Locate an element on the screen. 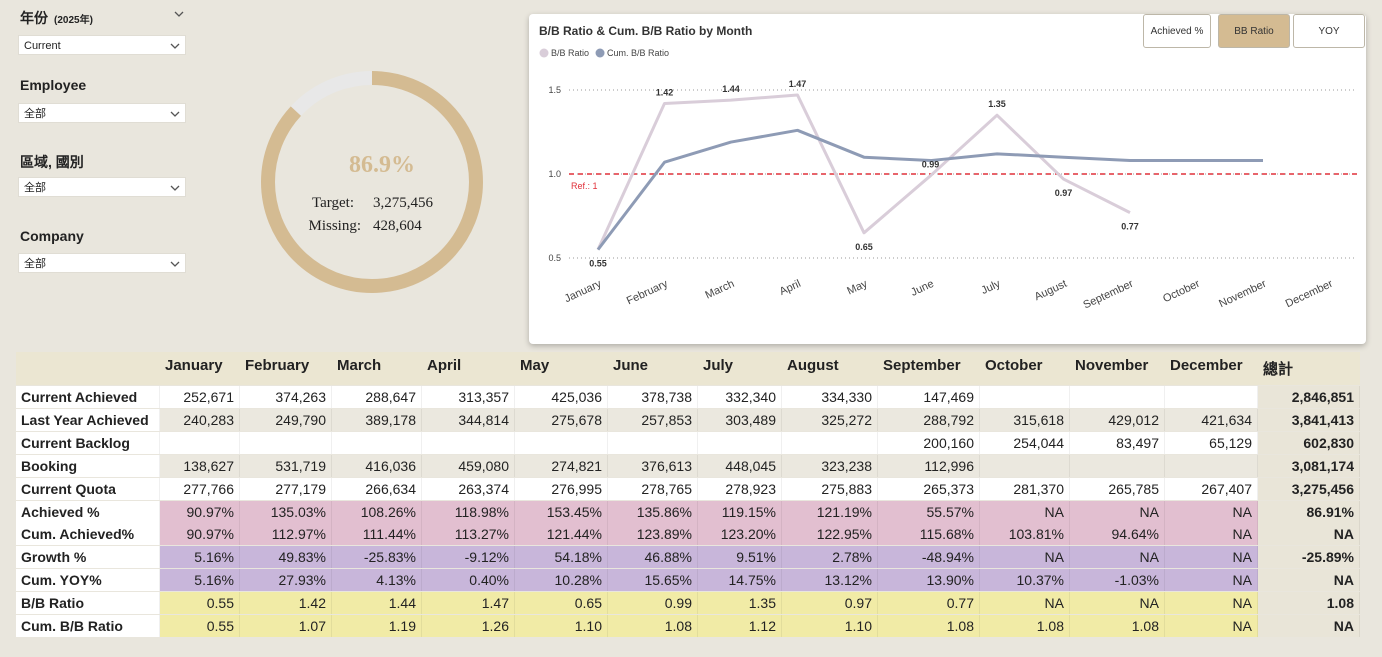 Image resolution: width=1382 pixels, height=657 pixels. column-header: August is located at coordinates (813, 365).